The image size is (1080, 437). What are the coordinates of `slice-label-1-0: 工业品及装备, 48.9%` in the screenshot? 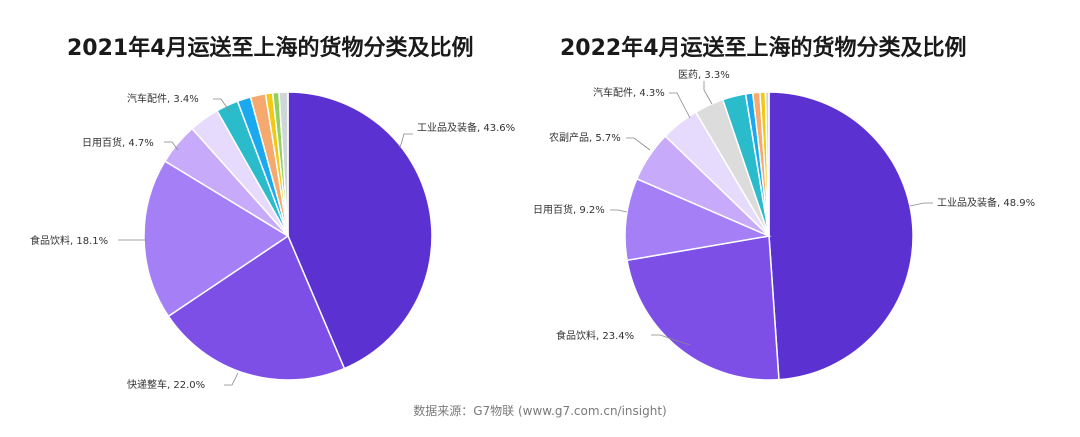 It's located at (986, 202).